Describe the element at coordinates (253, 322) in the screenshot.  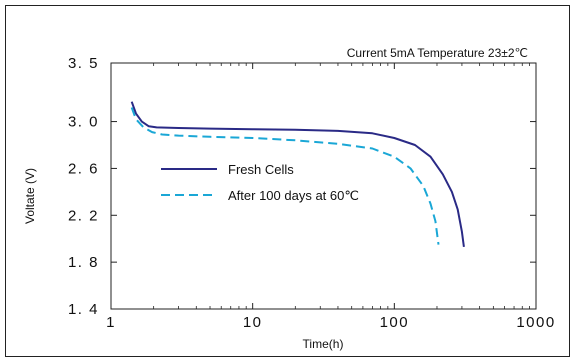
I see `x-tick-label: 10` at that location.